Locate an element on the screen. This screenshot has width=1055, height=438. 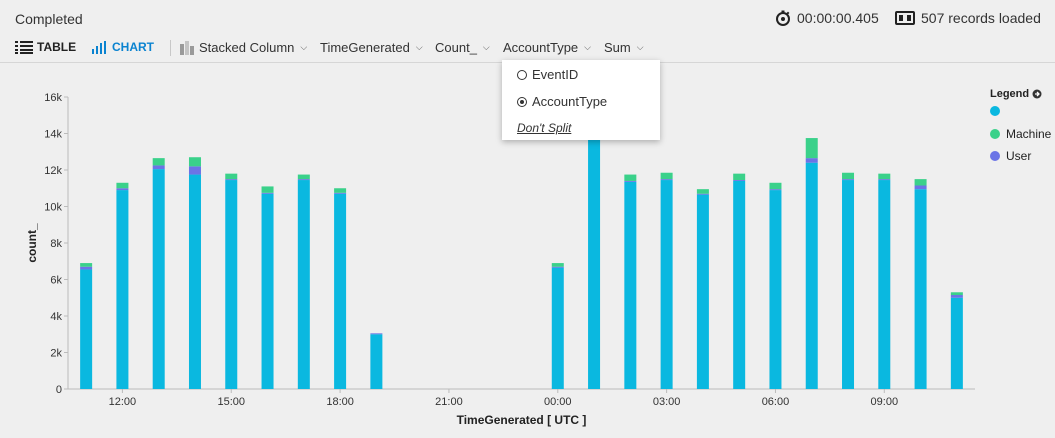
split-by-select: AccountType ⌵ is located at coordinates (547, 47).